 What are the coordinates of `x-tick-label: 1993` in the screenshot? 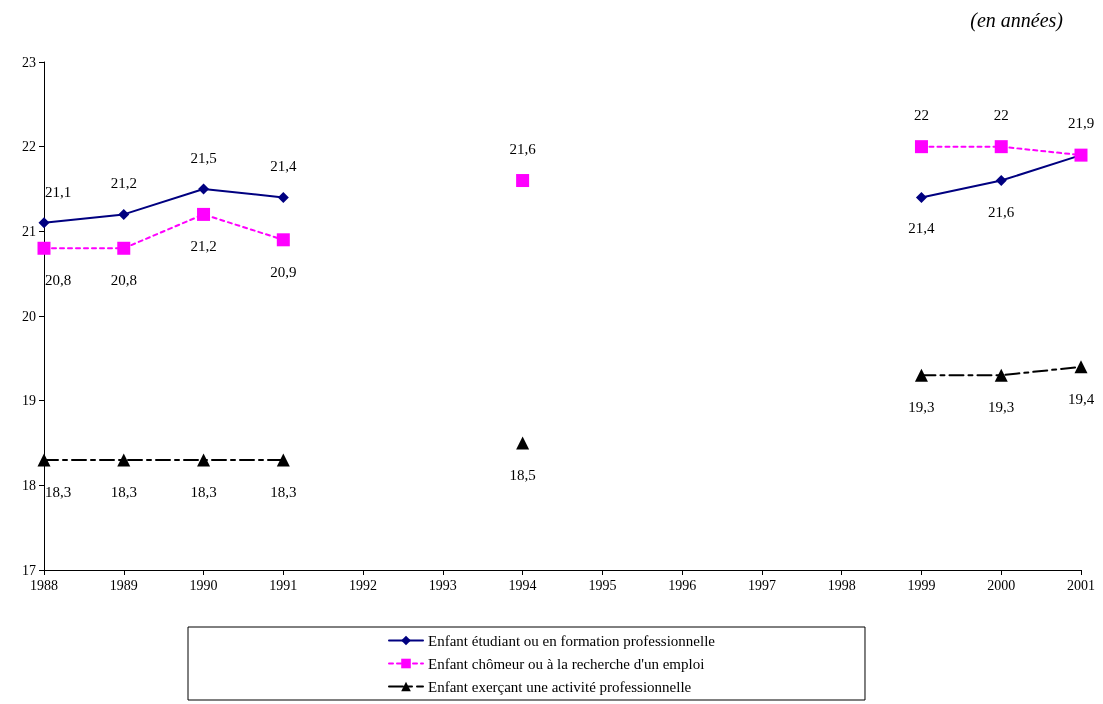 It's located at (442, 585).